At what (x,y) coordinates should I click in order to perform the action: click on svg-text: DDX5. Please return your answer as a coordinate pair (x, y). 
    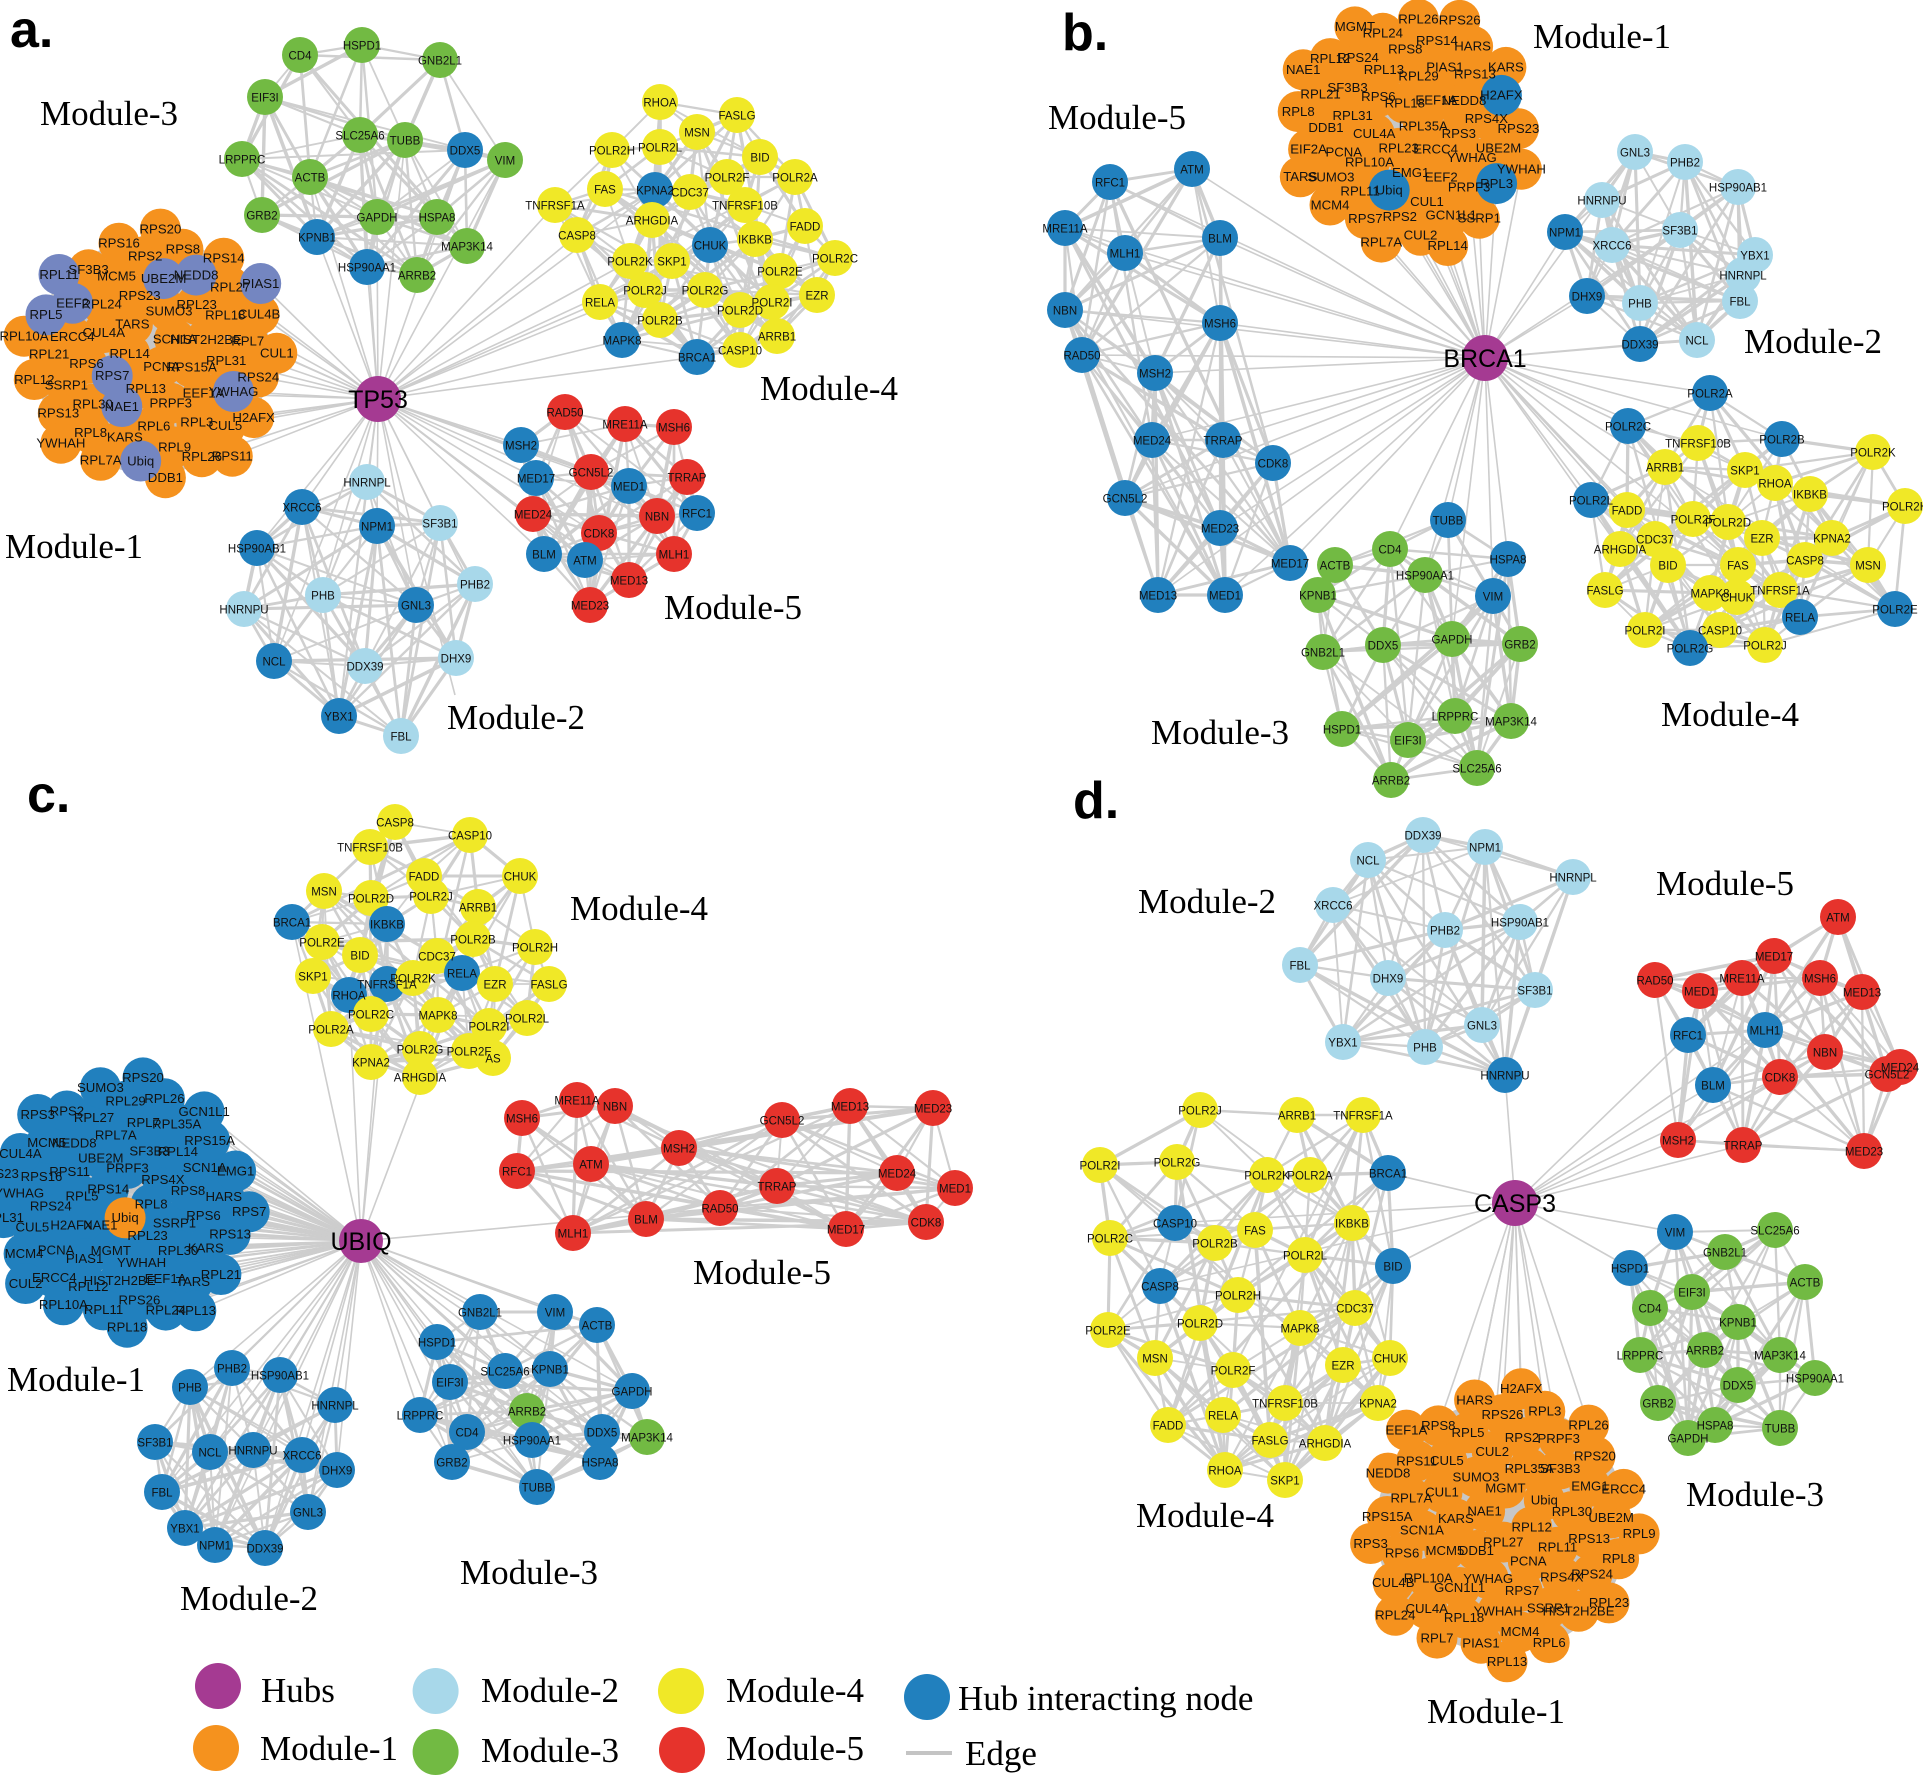
    Looking at the image, I should click on (1383, 646).